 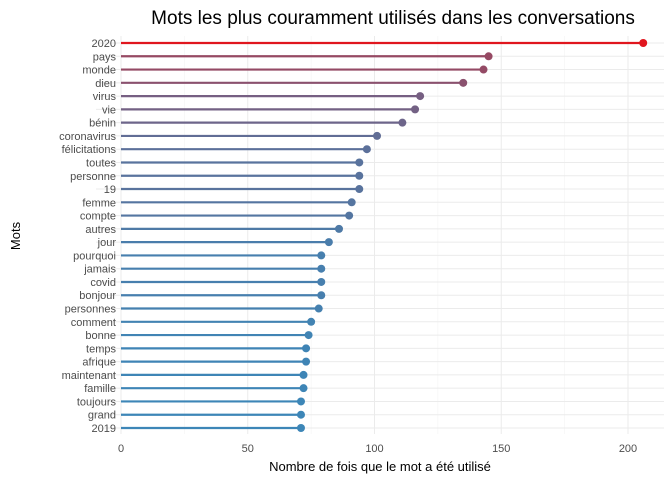 I want to click on y-tick-label: personnes, so click(x=91, y=310).